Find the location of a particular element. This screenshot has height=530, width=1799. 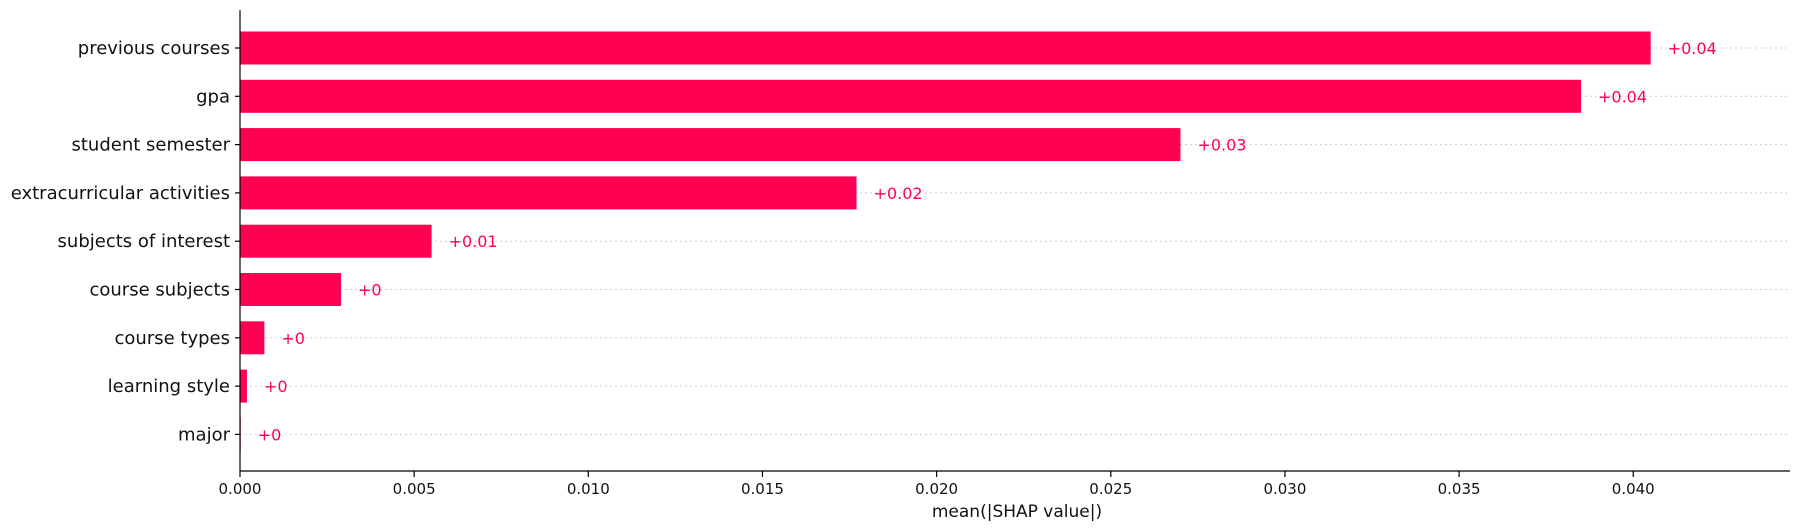

value-label: +0.03 is located at coordinates (1221, 145).